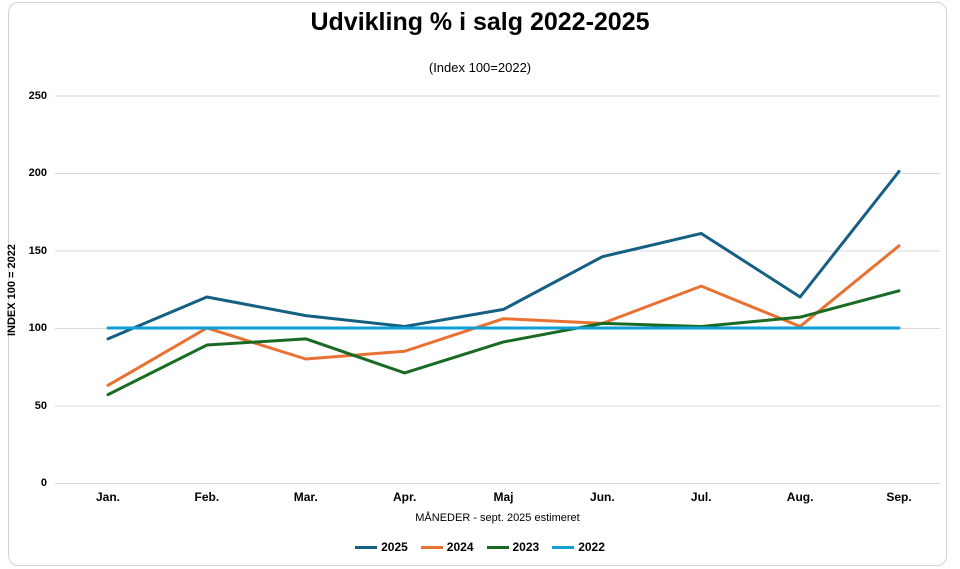 The height and width of the screenshot is (569, 960). What do you see at coordinates (37, 173) in the screenshot?
I see `y-tick-label: 200` at bounding box center [37, 173].